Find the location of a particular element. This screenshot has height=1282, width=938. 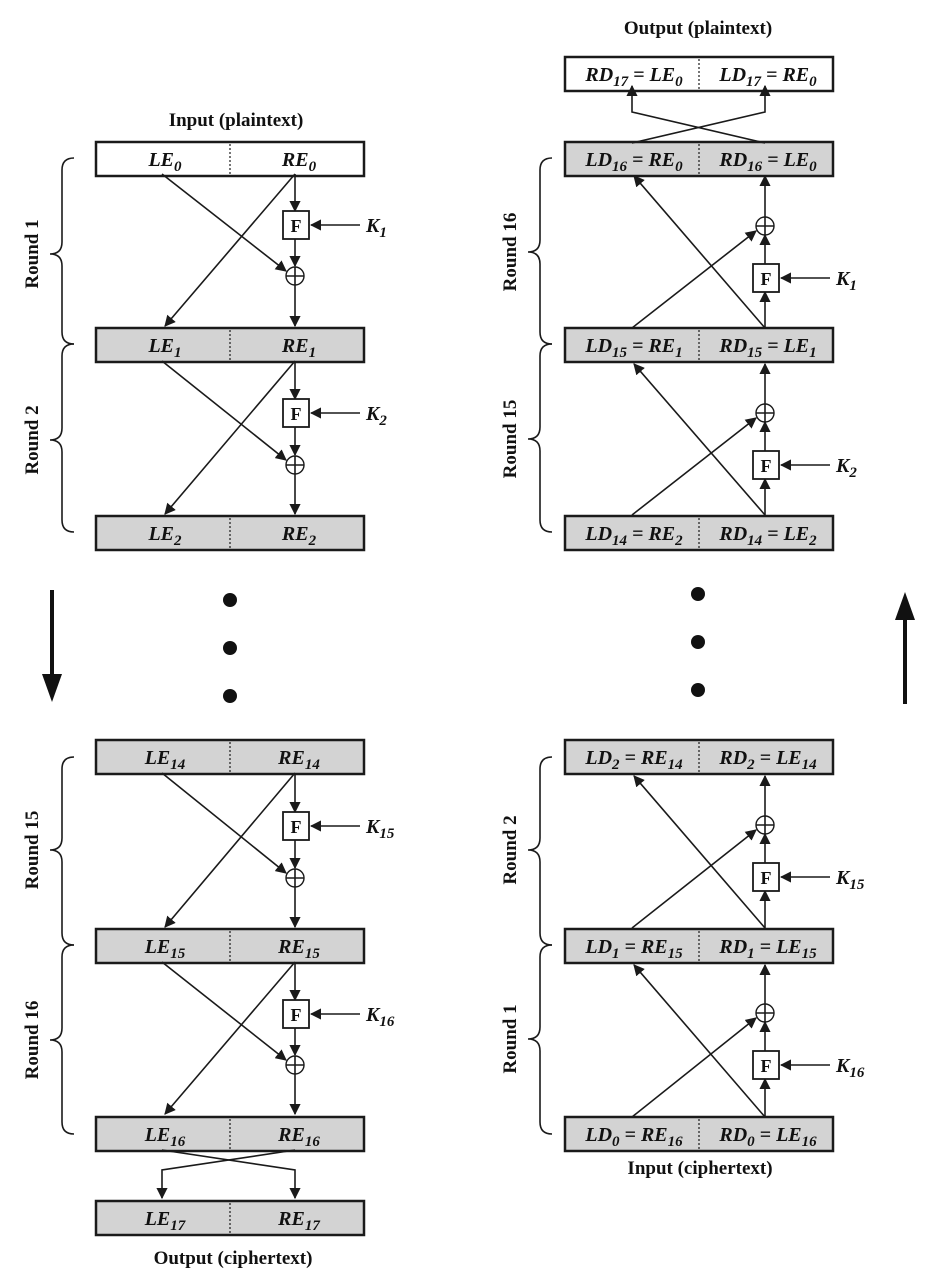

encryption-block-row: LE14 RE14 is located at coordinates (230, 757).